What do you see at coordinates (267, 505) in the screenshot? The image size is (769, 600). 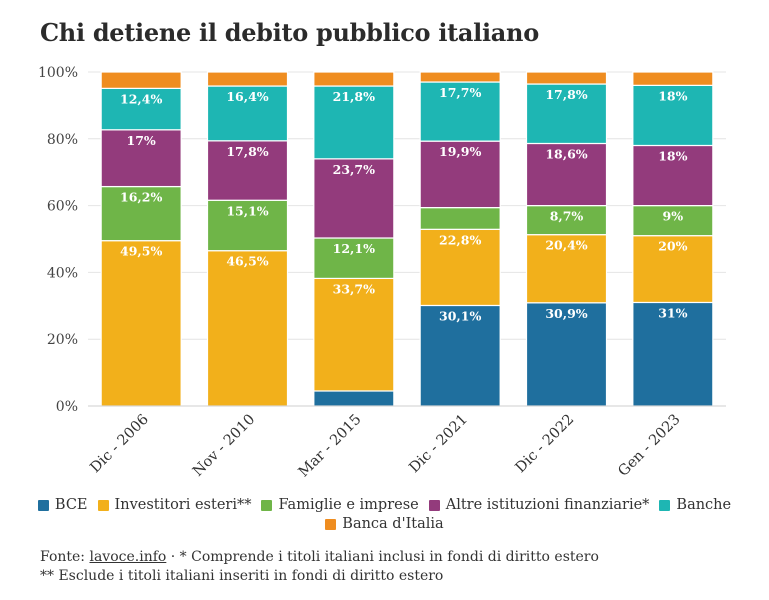 I see `legend-swatch-famiglie-imprese` at bounding box center [267, 505].